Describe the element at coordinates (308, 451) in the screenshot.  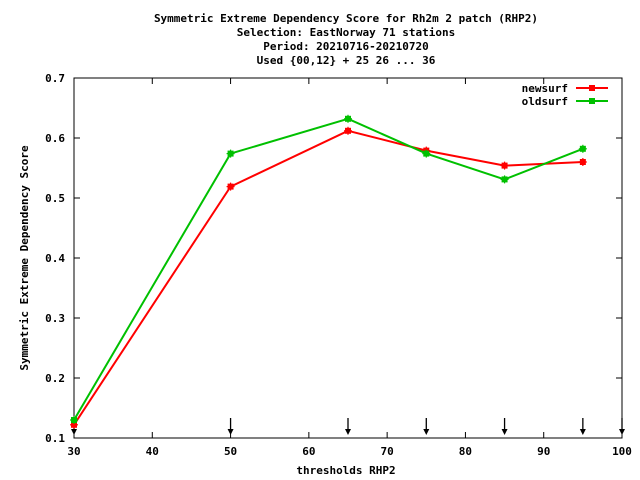
I see `x-tick-label: 60` at that location.